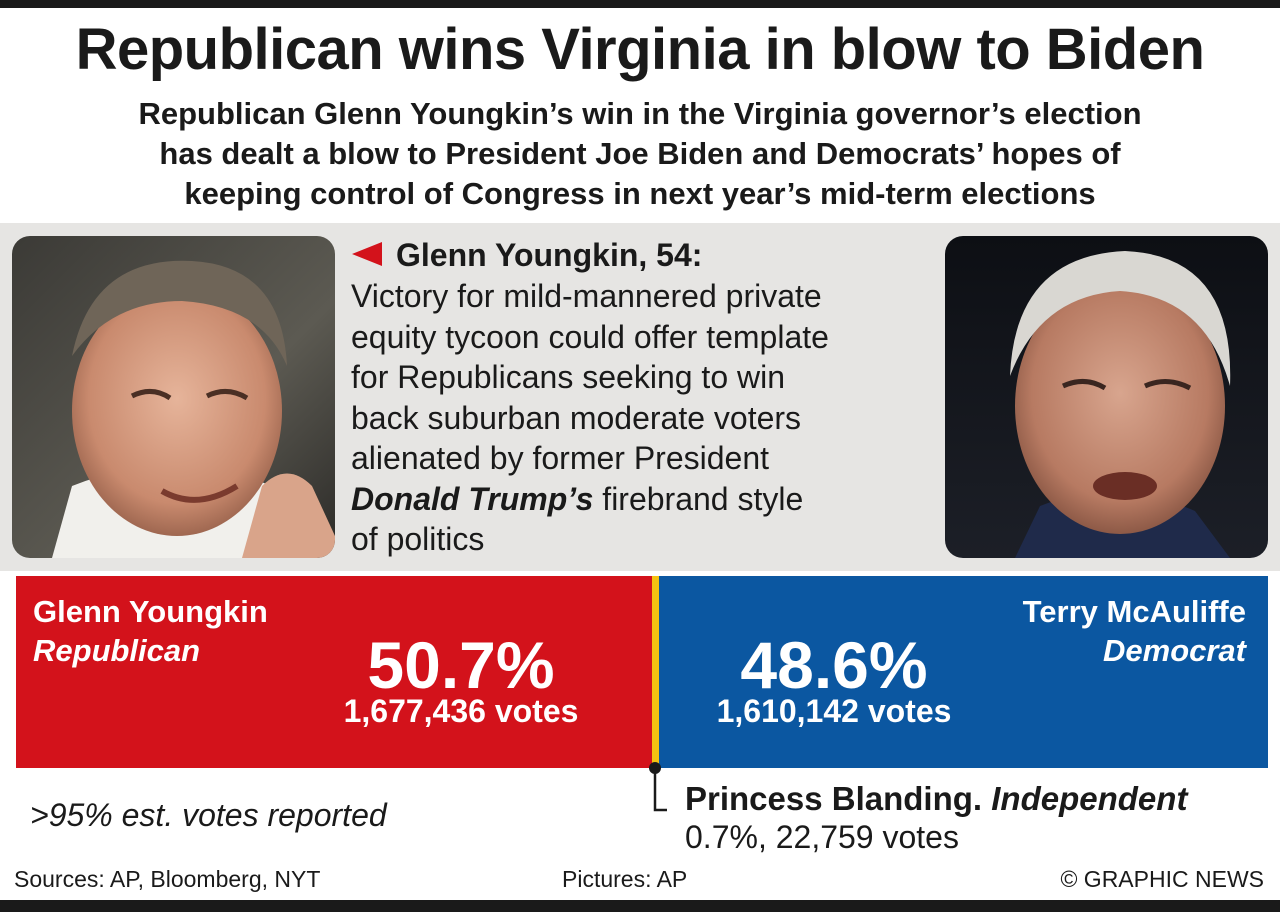 This screenshot has width=1280, height=912. What do you see at coordinates (173, 397) in the screenshot?
I see `youngkin-photo` at bounding box center [173, 397].